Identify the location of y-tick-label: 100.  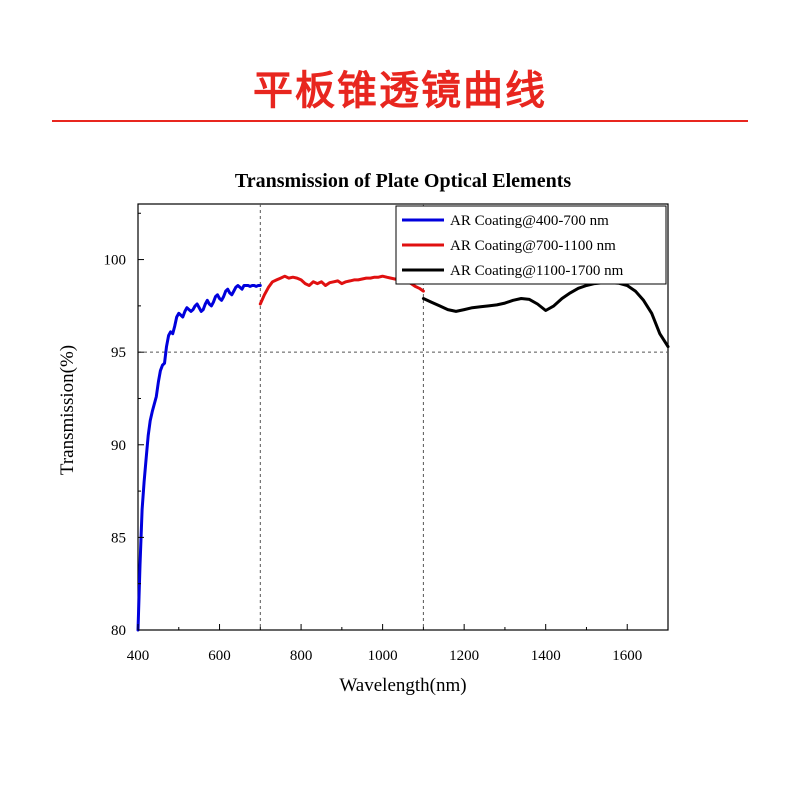
(115, 261).